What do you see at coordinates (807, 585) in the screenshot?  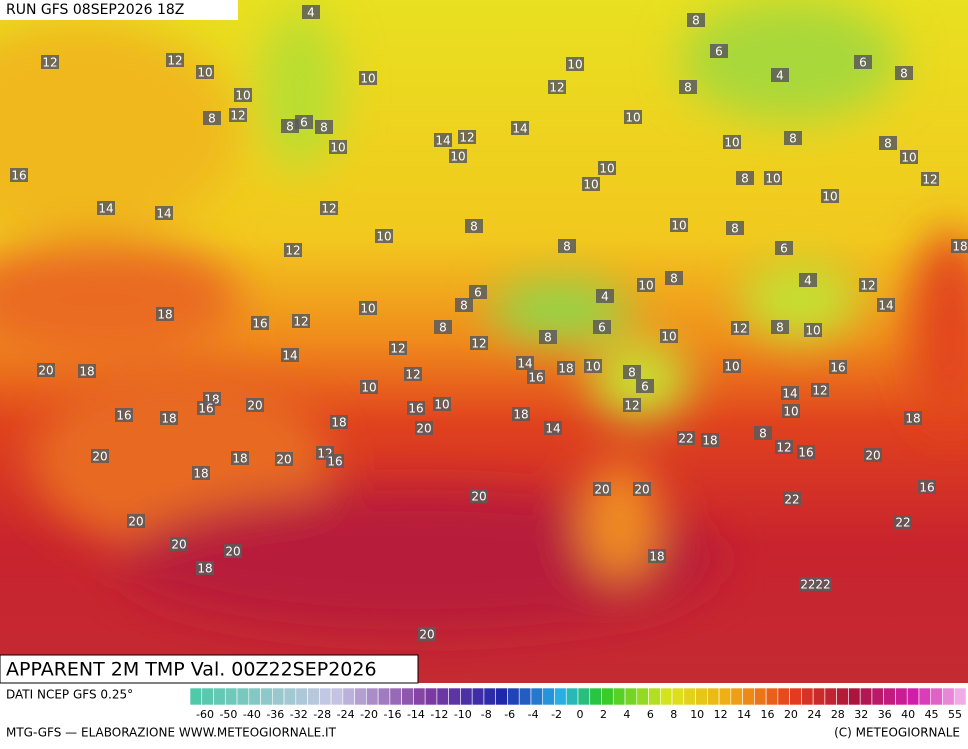 I see `temp-label: 22` at bounding box center [807, 585].